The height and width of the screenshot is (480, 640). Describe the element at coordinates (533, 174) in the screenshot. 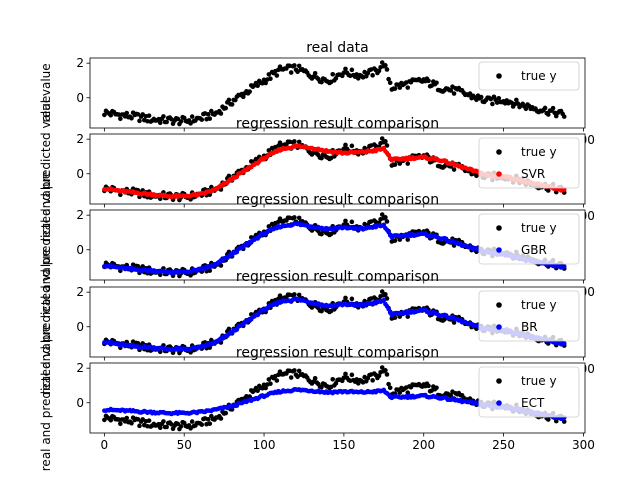

I see `legend-label: SVR` at that location.